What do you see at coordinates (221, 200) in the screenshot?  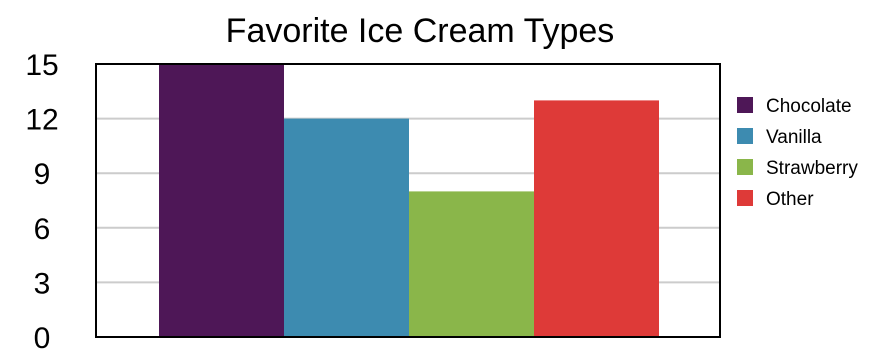 I see `bar-chocolate` at bounding box center [221, 200].